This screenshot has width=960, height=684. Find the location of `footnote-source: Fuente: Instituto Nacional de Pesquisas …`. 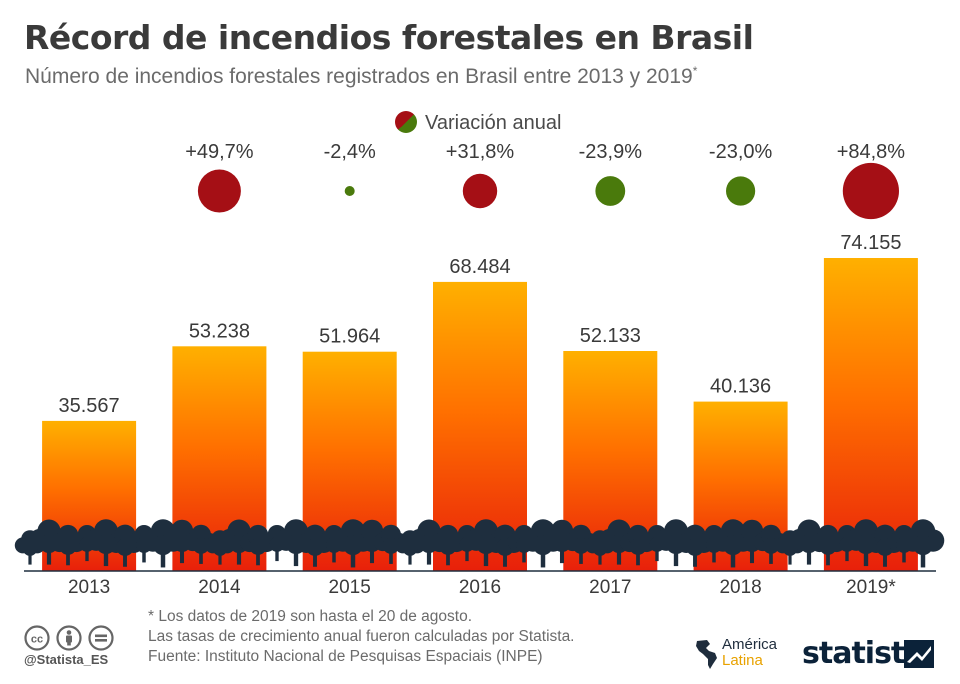

footnote-source: Fuente: Instituto Nacional de Pesquisas … is located at coordinates (345, 656).